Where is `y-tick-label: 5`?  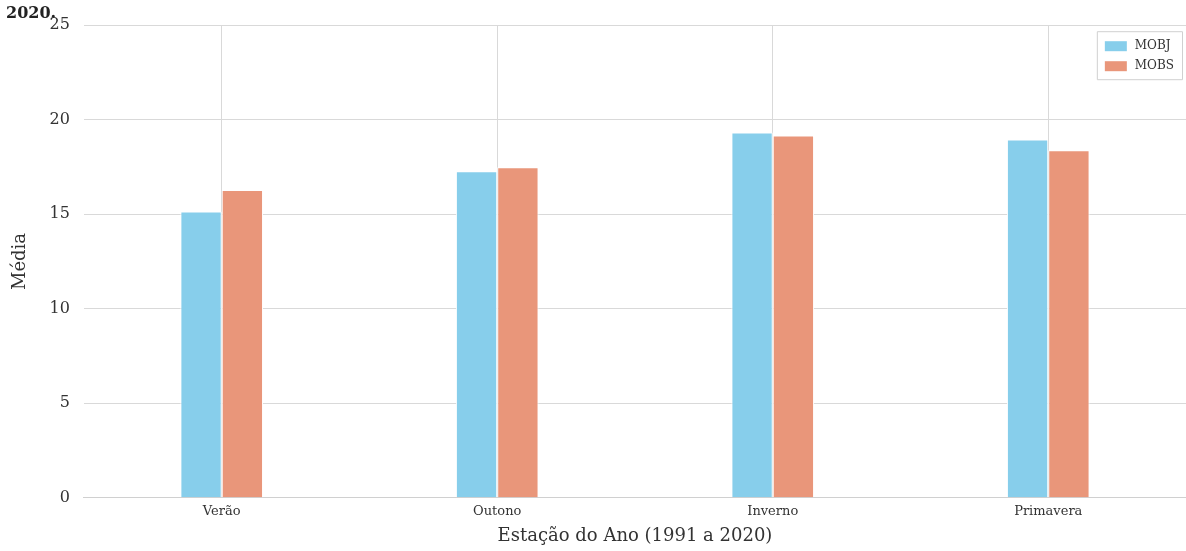
y-tick-label: 5 is located at coordinates (64, 402).